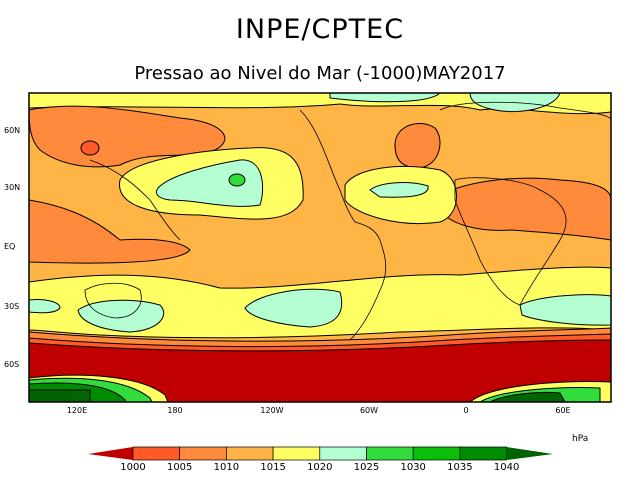 The height and width of the screenshot is (494, 640). What do you see at coordinates (506, 467) in the screenshot?
I see `colorbar-label: 1040` at bounding box center [506, 467].